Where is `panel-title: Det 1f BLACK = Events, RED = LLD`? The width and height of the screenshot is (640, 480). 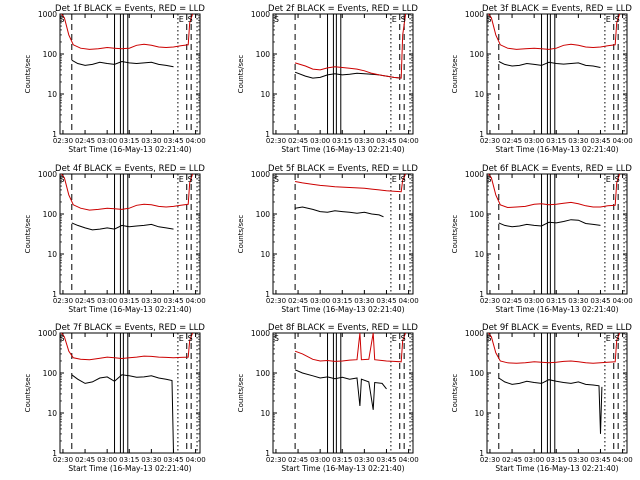 panel-title: Det 1f BLACK = Events, RED = LLD is located at coordinates (130, 9).